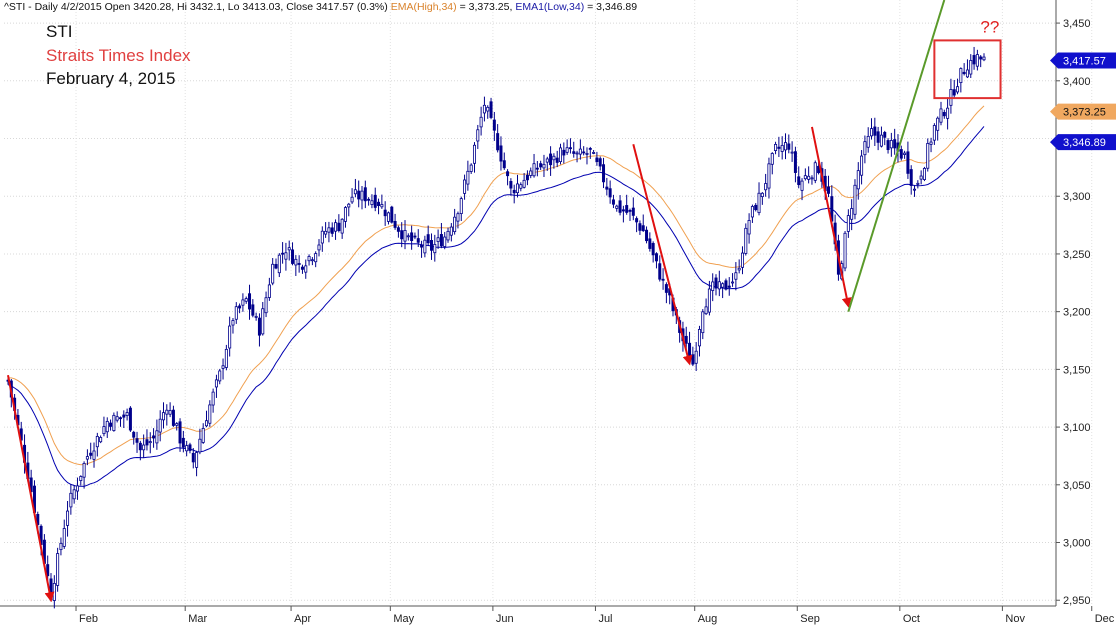  Describe the element at coordinates (1077, 544) in the screenshot. I see `y-tick-label: 3,000` at that location.